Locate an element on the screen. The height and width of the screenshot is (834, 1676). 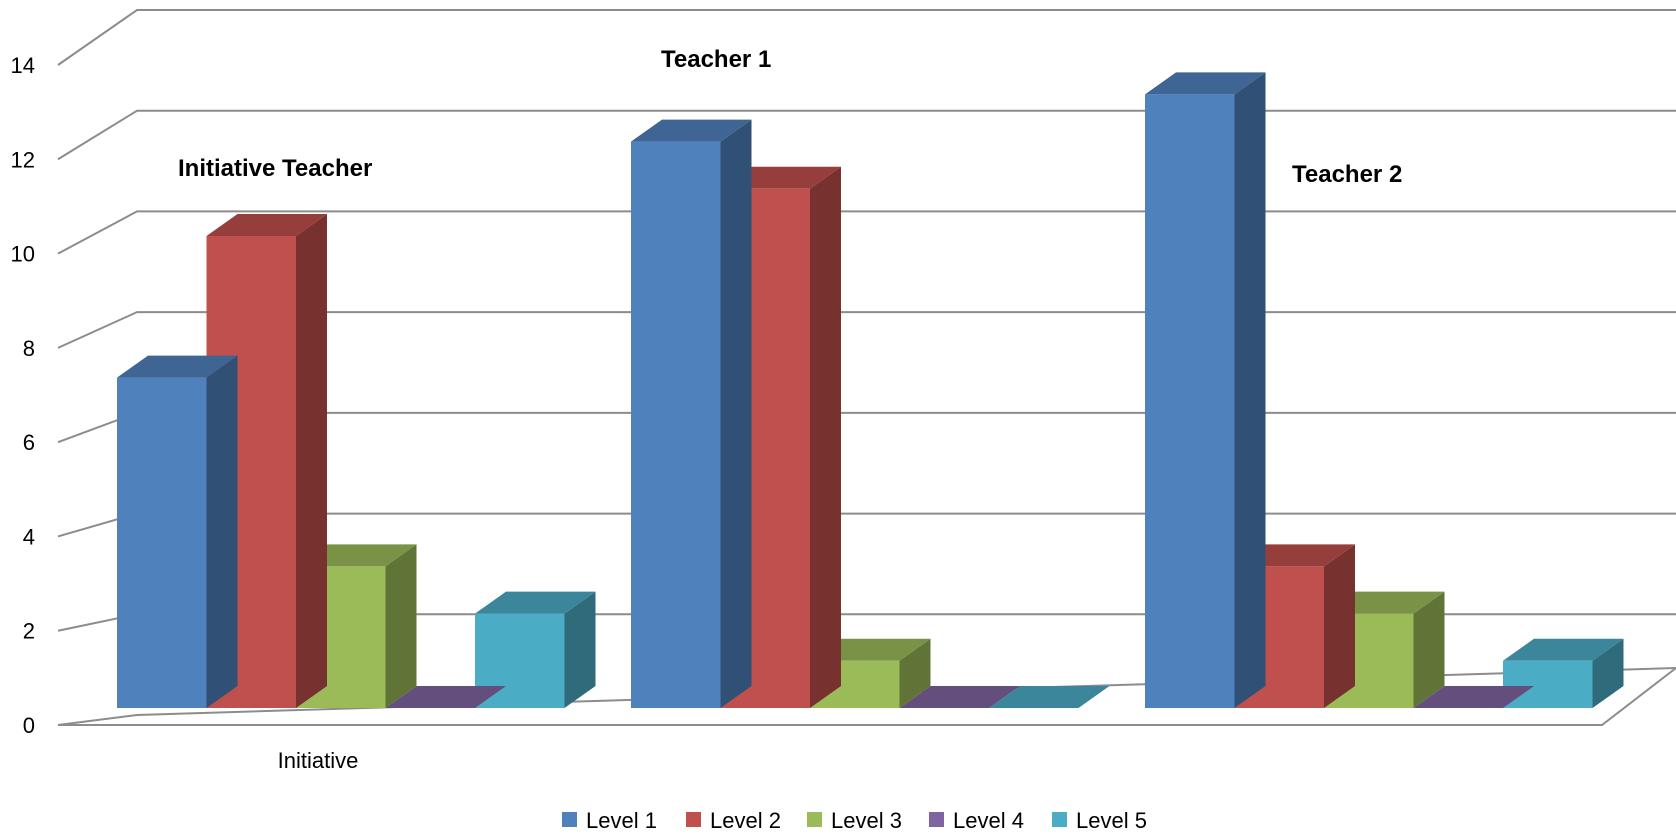
legend-item: Level 1 is located at coordinates (609, 820).